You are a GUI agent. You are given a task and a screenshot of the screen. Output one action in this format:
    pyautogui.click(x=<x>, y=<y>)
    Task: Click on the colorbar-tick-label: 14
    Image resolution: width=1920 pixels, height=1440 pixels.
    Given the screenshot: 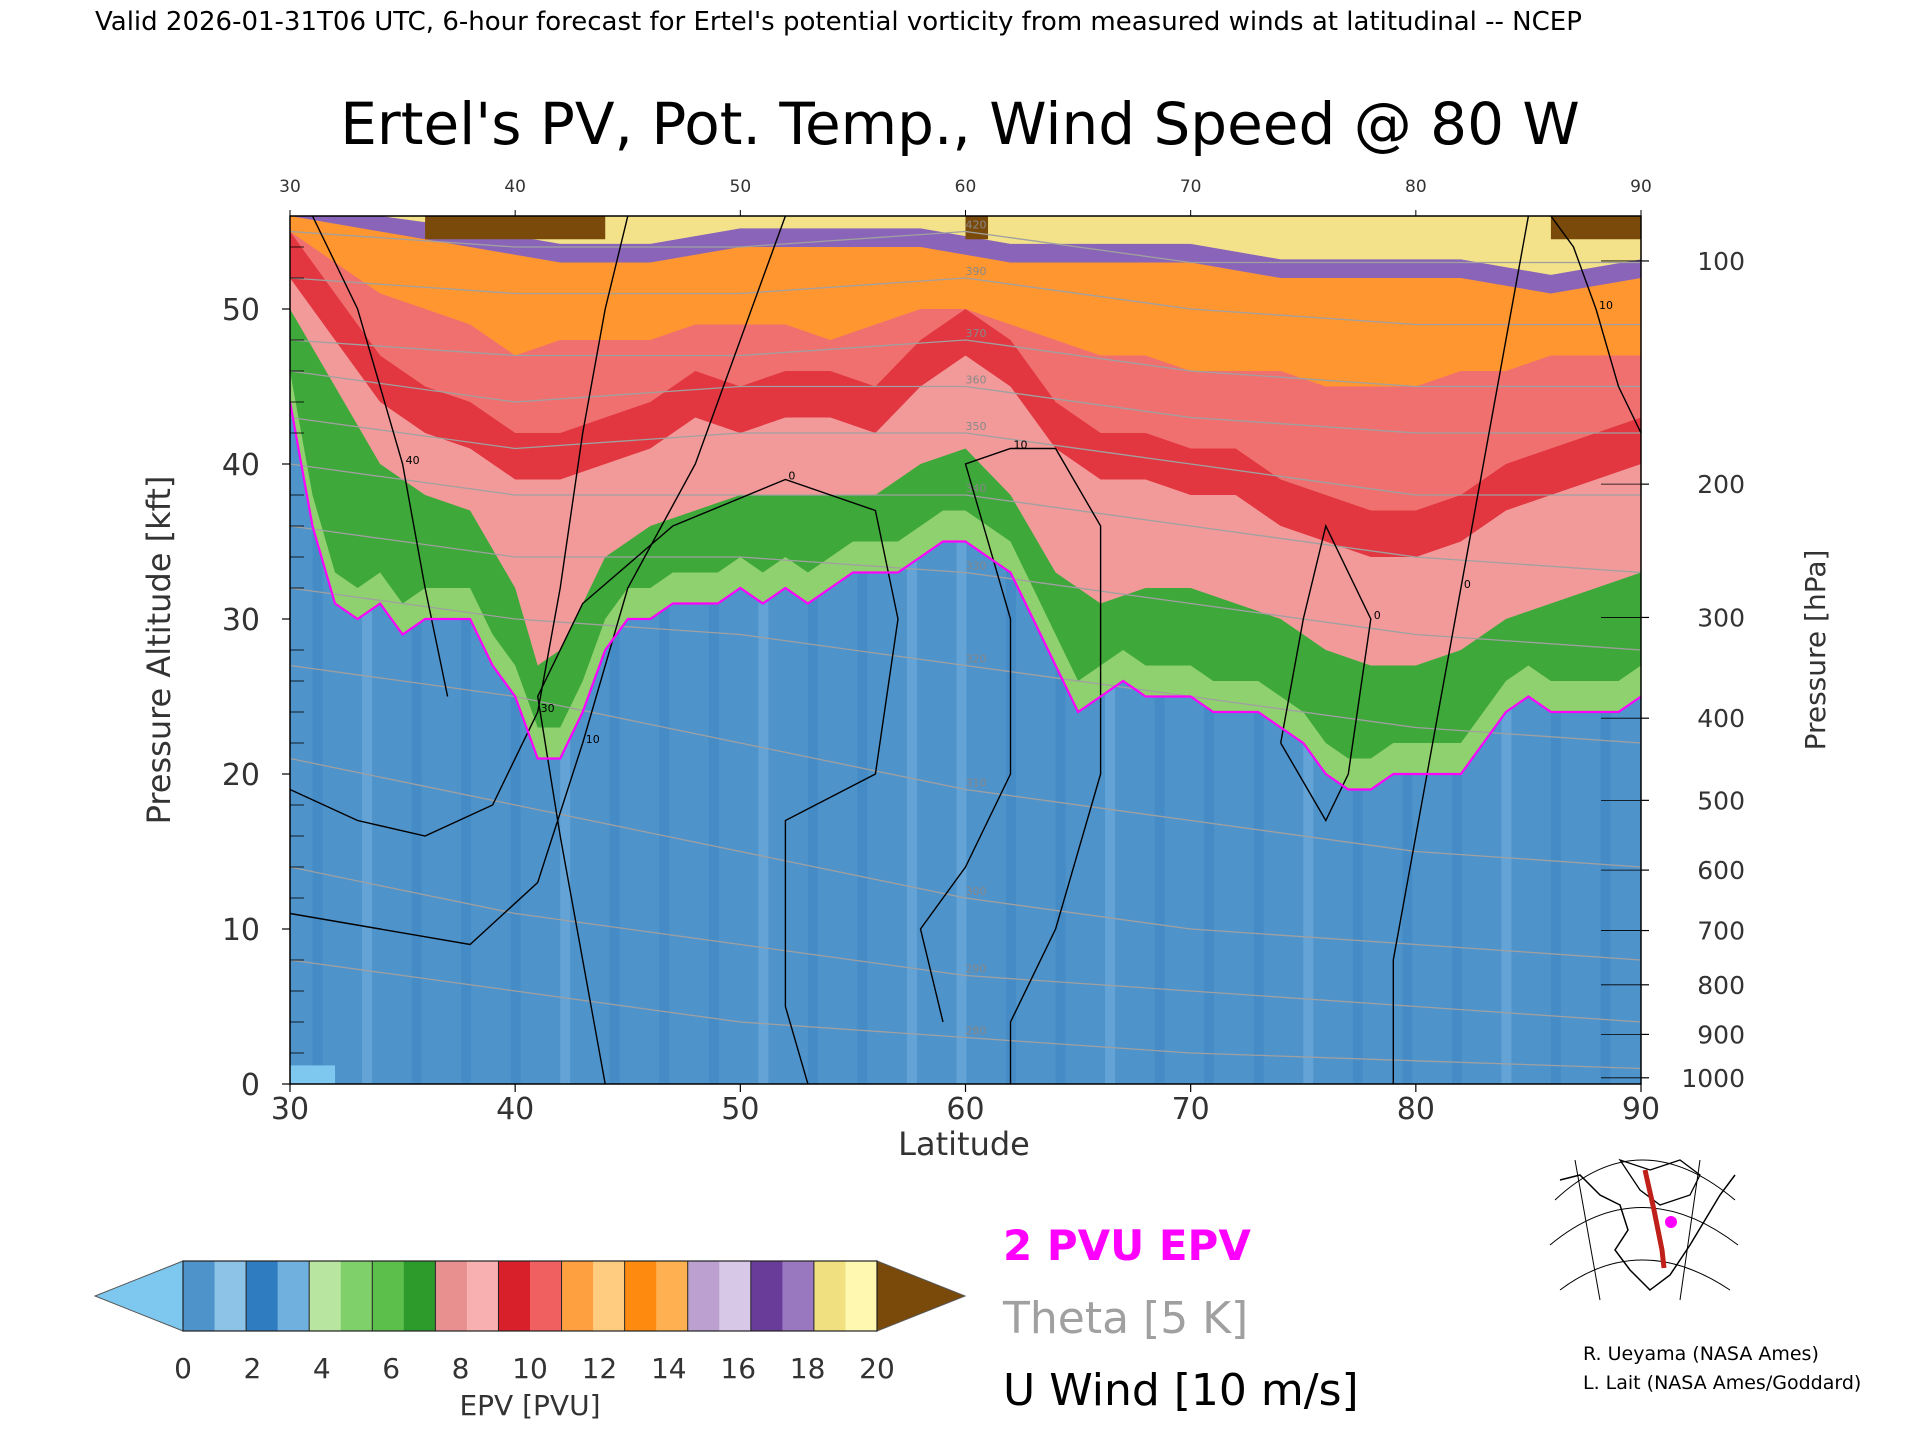 What is the action you would take?
    pyautogui.click(x=669, y=1368)
    